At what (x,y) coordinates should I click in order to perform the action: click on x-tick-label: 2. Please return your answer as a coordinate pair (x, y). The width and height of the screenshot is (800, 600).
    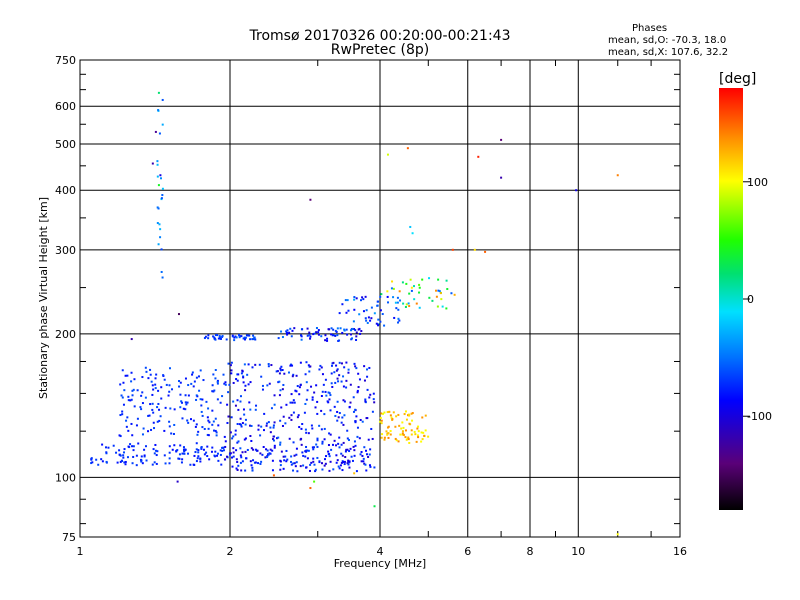
    Looking at the image, I should click on (230, 551).